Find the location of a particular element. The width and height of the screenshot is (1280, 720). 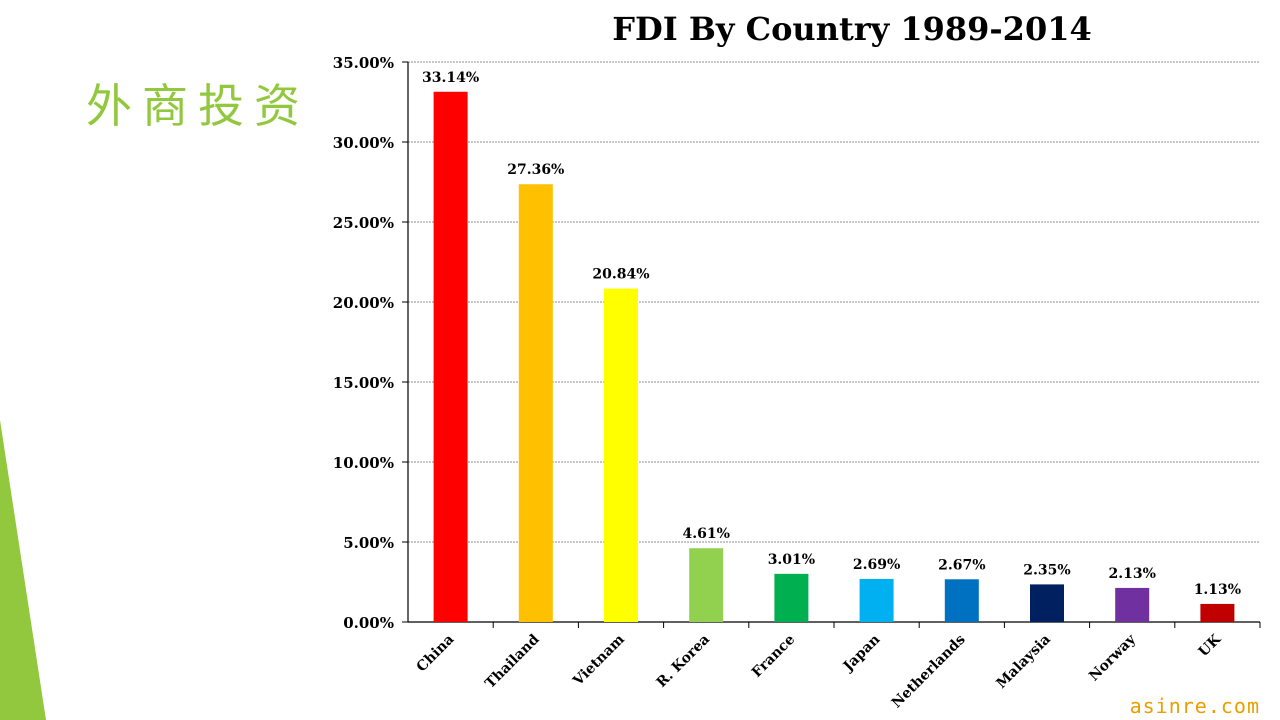

chart-title: FDI By Country 1989-2014 is located at coordinates (851, 29).